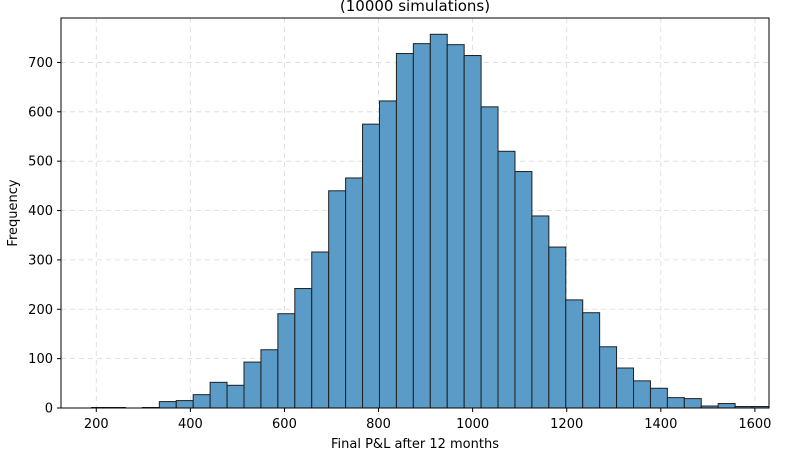 Image resolution: width=787 pixels, height=456 pixels. What do you see at coordinates (754, 424) in the screenshot?
I see `x-tick-label: 1600` at bounding box center [754, 424].